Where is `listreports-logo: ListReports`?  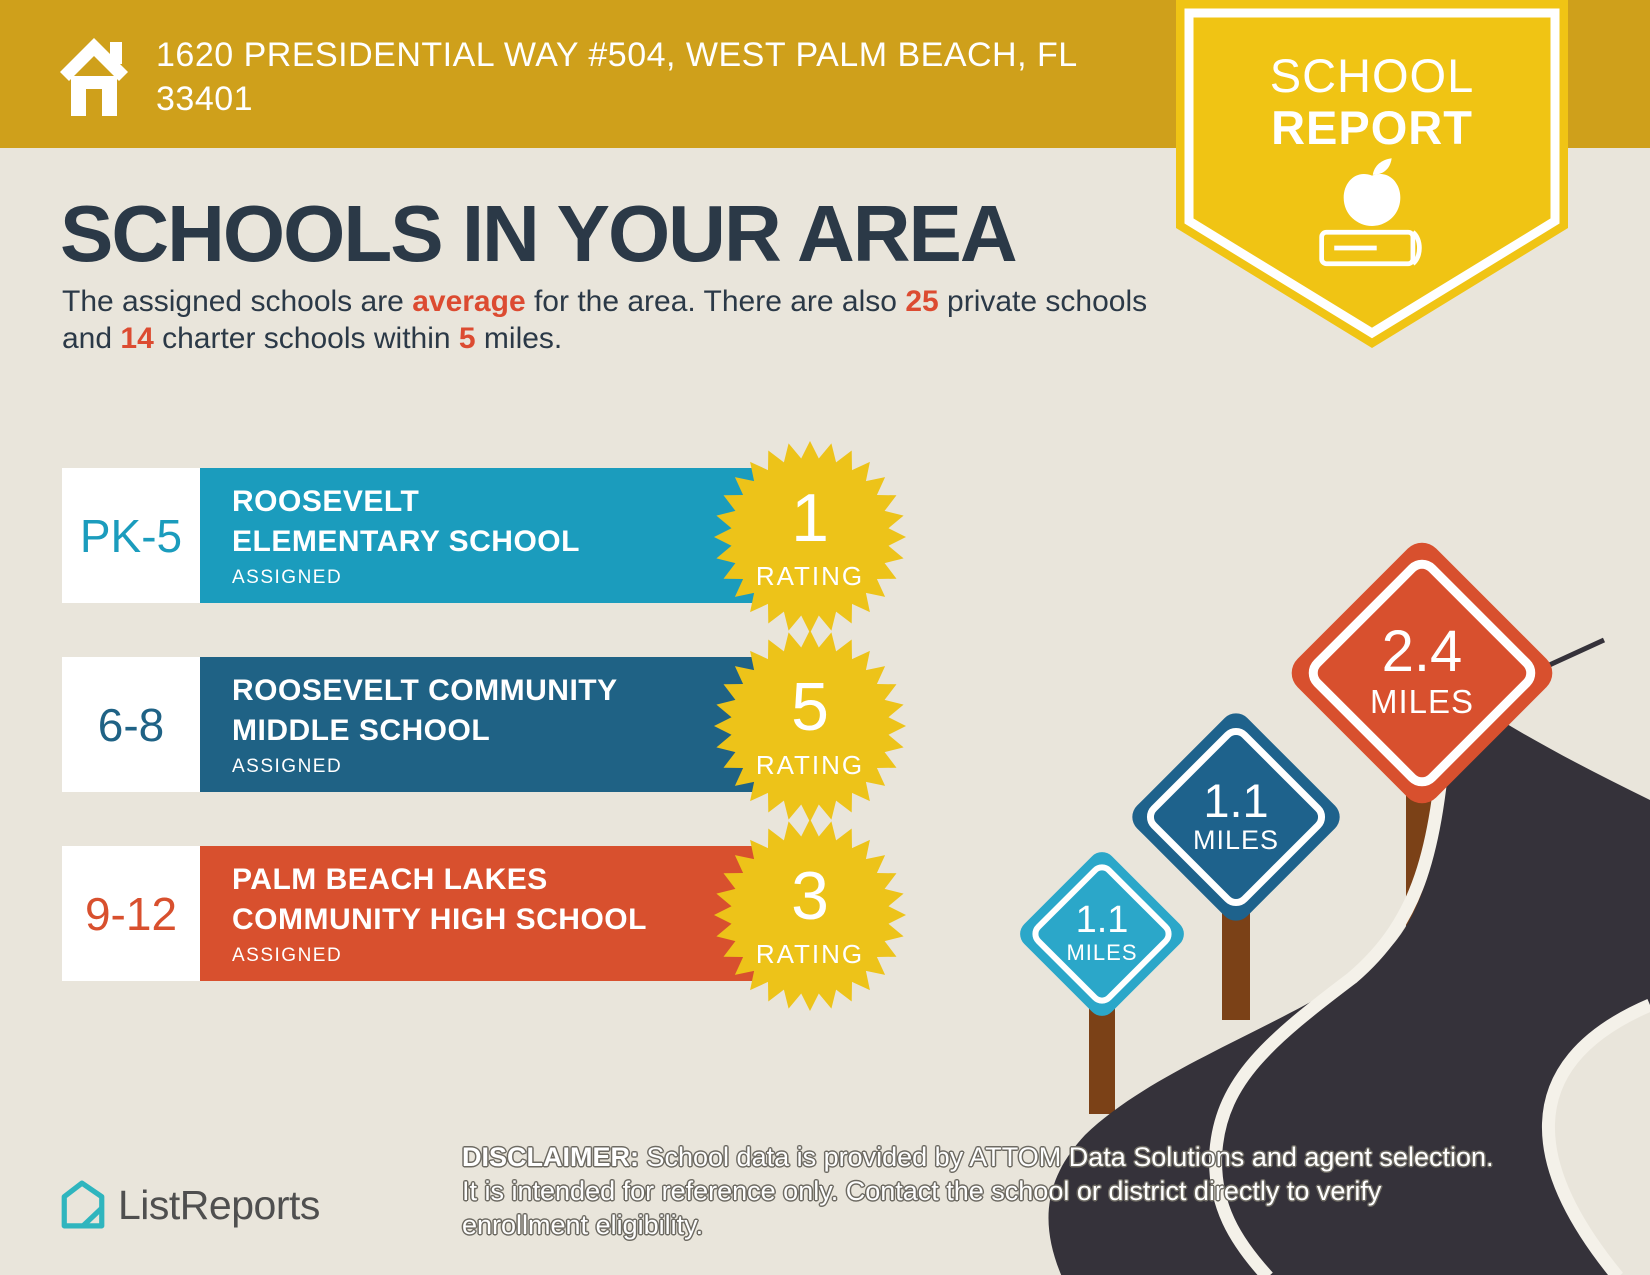
listreports-logo: ListReports is located at coordinates (190, 1205).